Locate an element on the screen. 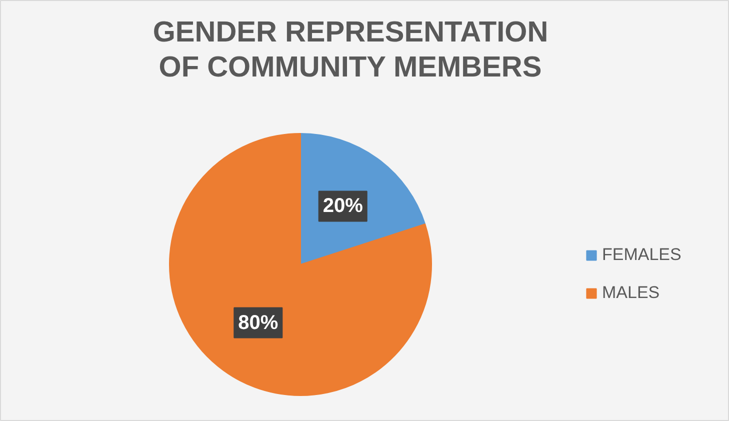 The height and width of the screenshot is (421, 729). chart-title: GENDER REPRESENTATION OF COMMUNITY MEMBERS is located at coordinates (350, 50).